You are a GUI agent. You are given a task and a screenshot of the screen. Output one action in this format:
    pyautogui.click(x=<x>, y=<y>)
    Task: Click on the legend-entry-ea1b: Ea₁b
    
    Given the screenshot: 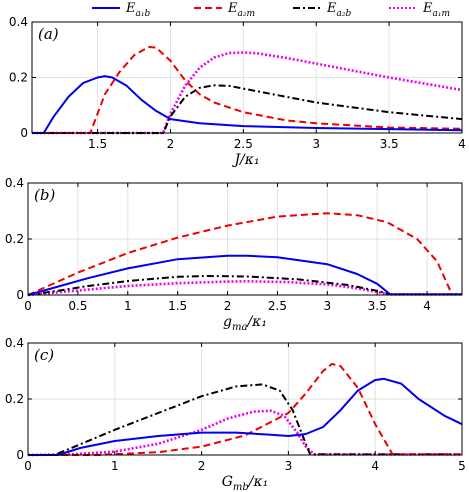 What is the action you would take?
    pyautogui.click(x=121, y=10)
    